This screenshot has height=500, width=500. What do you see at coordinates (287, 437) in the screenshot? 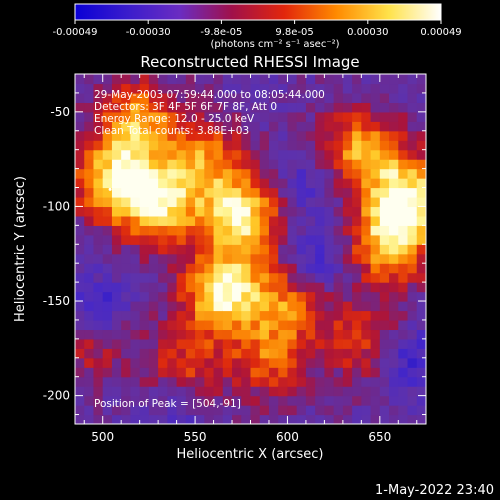
I see `x-tick-label: 600` at bounding box center [287, 437].